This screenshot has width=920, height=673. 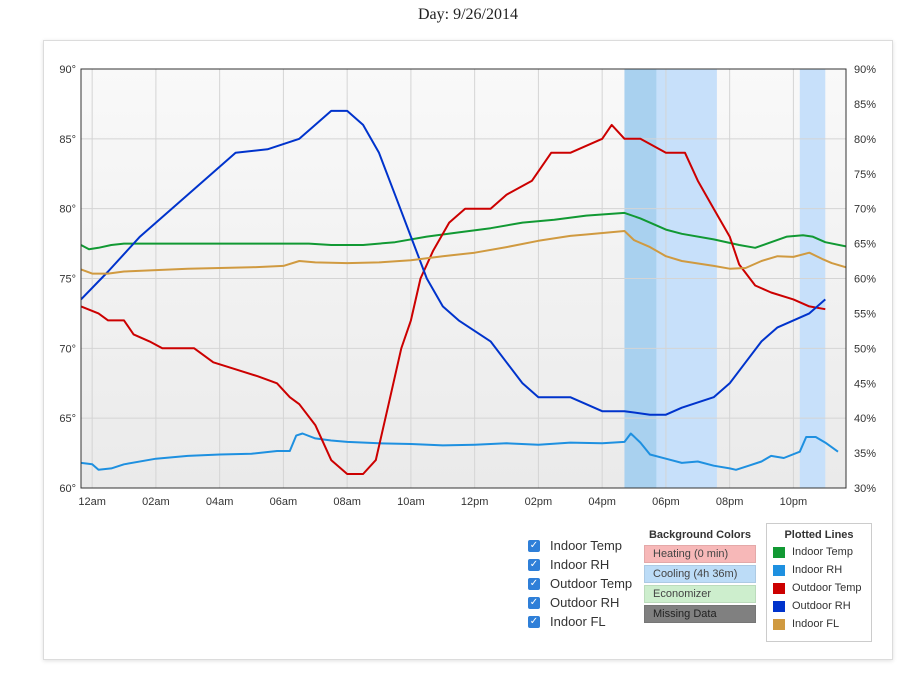 What do you see at coordinates (865, 419) in the screenshot?
I see `y-right-tick-label: 40%` at bounding box center [865, 419].